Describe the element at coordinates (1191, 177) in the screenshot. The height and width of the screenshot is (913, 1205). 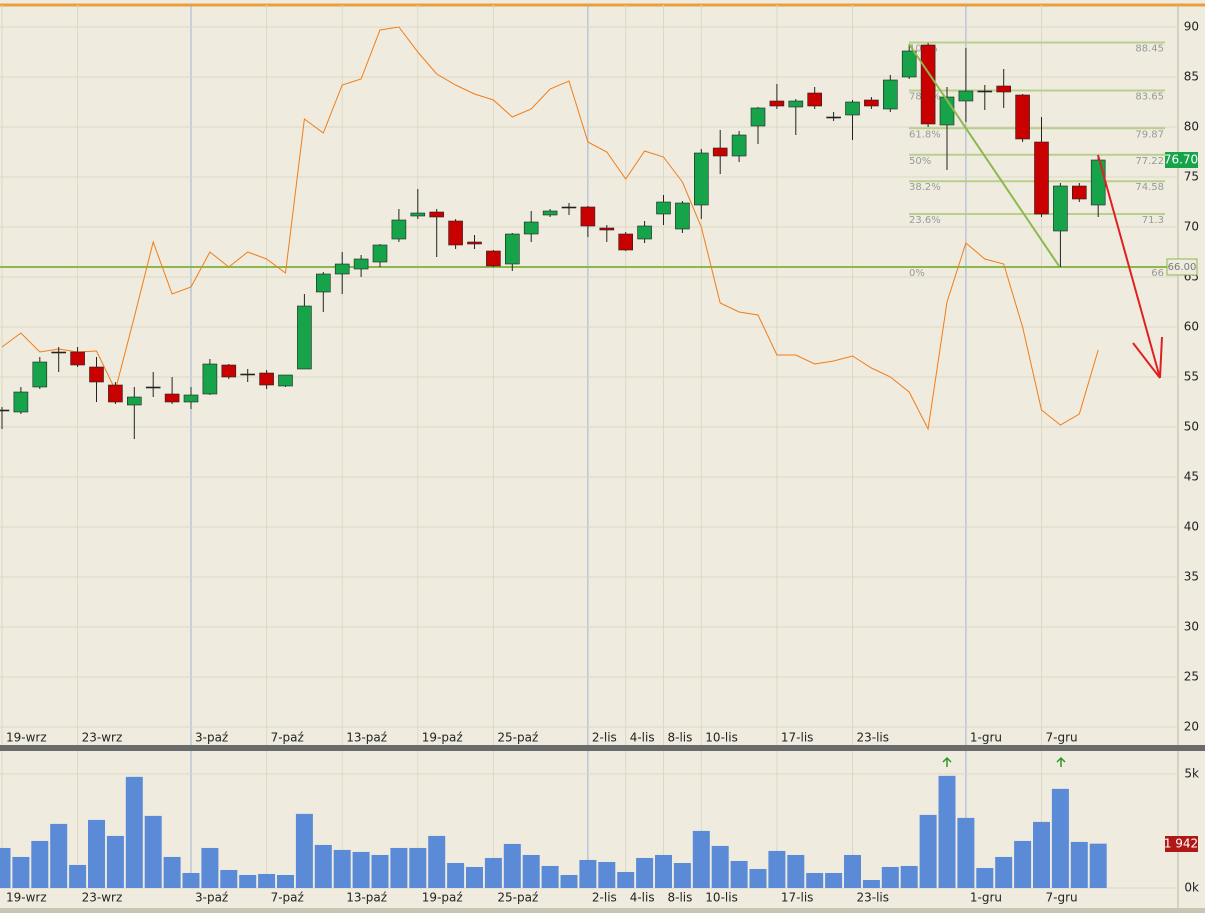
I see `y-tick-label: 75` at that location.